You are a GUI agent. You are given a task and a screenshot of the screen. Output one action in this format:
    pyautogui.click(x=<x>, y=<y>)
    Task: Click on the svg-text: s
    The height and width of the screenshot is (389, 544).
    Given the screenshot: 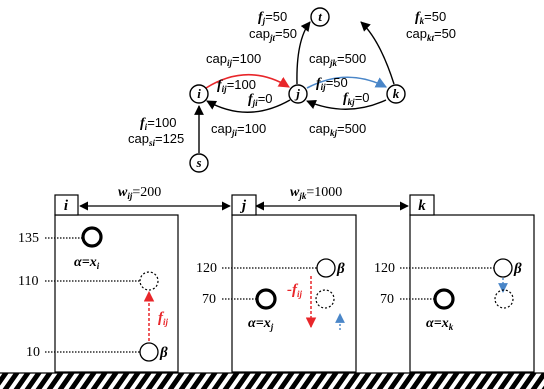 What is the action you would take?
    pyautogui.click(x=198, y=162)
    